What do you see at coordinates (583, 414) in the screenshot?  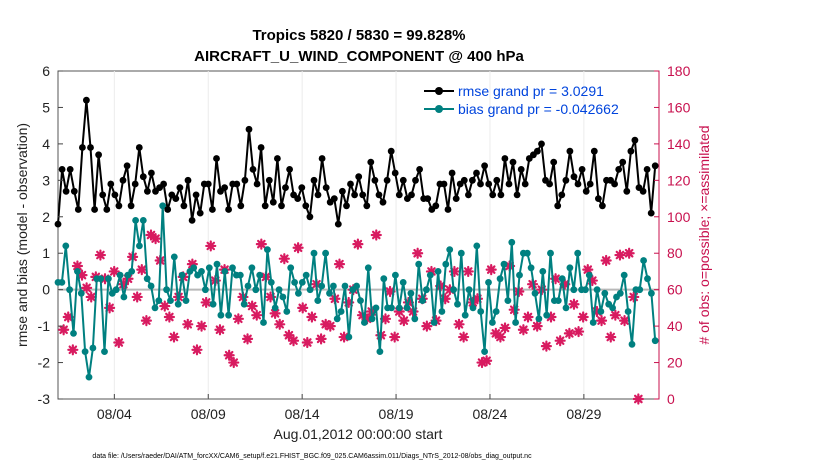 I see `x-tick-label: 08/29` at bounding box center [583, 414].